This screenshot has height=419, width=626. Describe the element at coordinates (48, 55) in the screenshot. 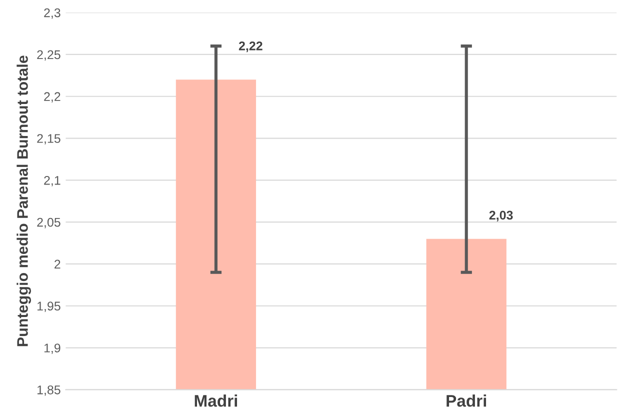

I see `y-tick-label: 2,25` at that location.